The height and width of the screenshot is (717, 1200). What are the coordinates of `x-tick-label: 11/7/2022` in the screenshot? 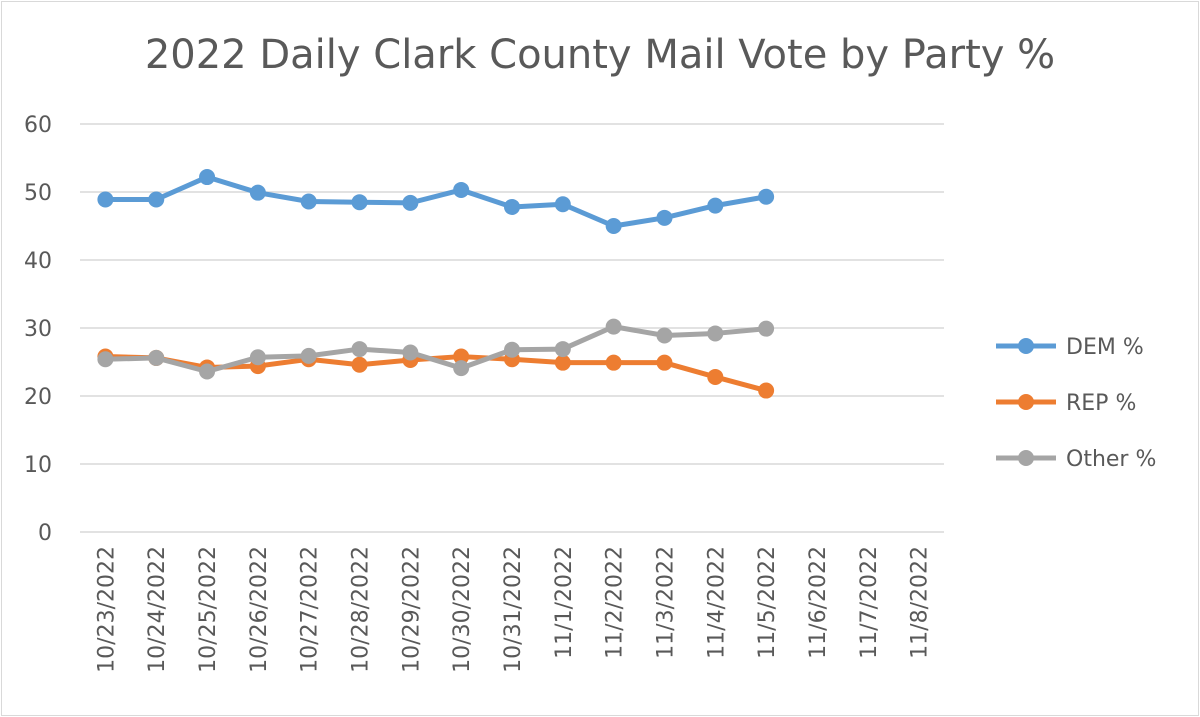 It's located at (869, 602).